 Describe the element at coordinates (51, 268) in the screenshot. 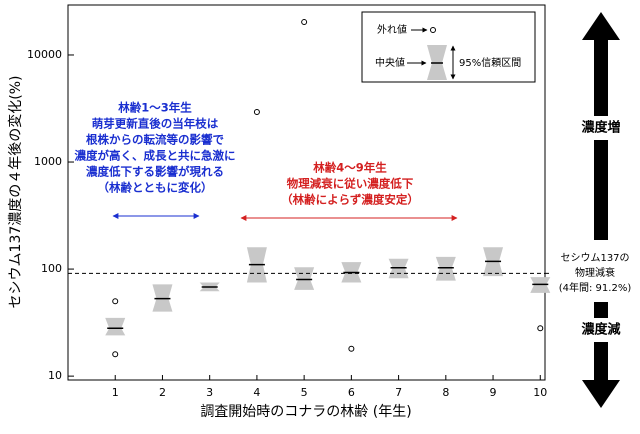

I see `y-tick-label: 100` at that location.